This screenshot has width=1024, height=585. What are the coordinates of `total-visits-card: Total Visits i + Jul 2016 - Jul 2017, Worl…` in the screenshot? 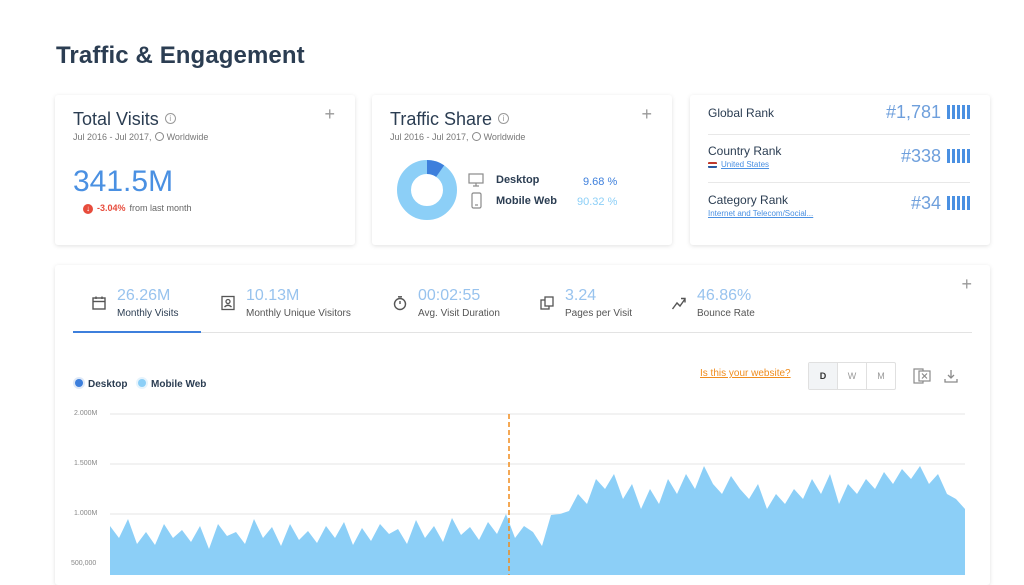 It's located at (205, 170).